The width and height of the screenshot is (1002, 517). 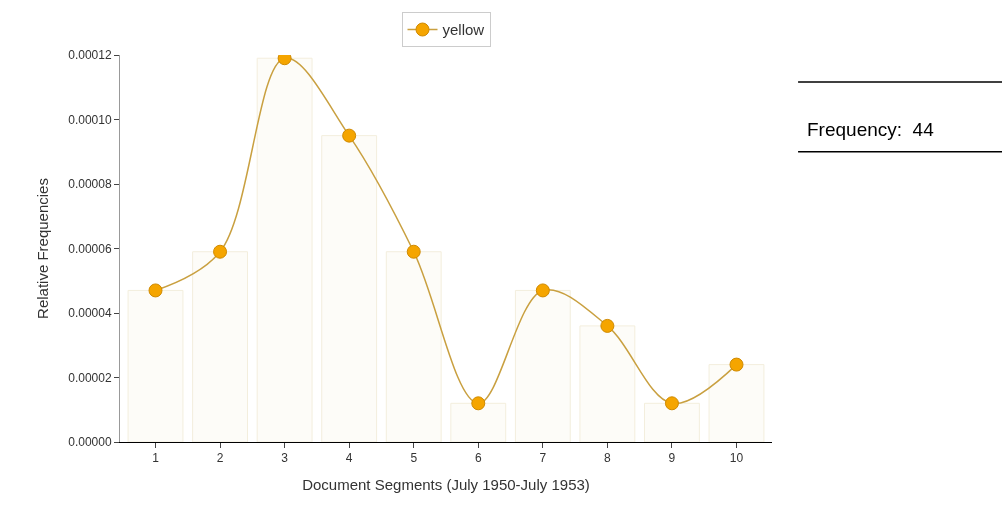 What do you see at coordinates (90, 248) in the screenshot?
I see `y-tick-label: 0.00006` at bounding box center [90, 248].